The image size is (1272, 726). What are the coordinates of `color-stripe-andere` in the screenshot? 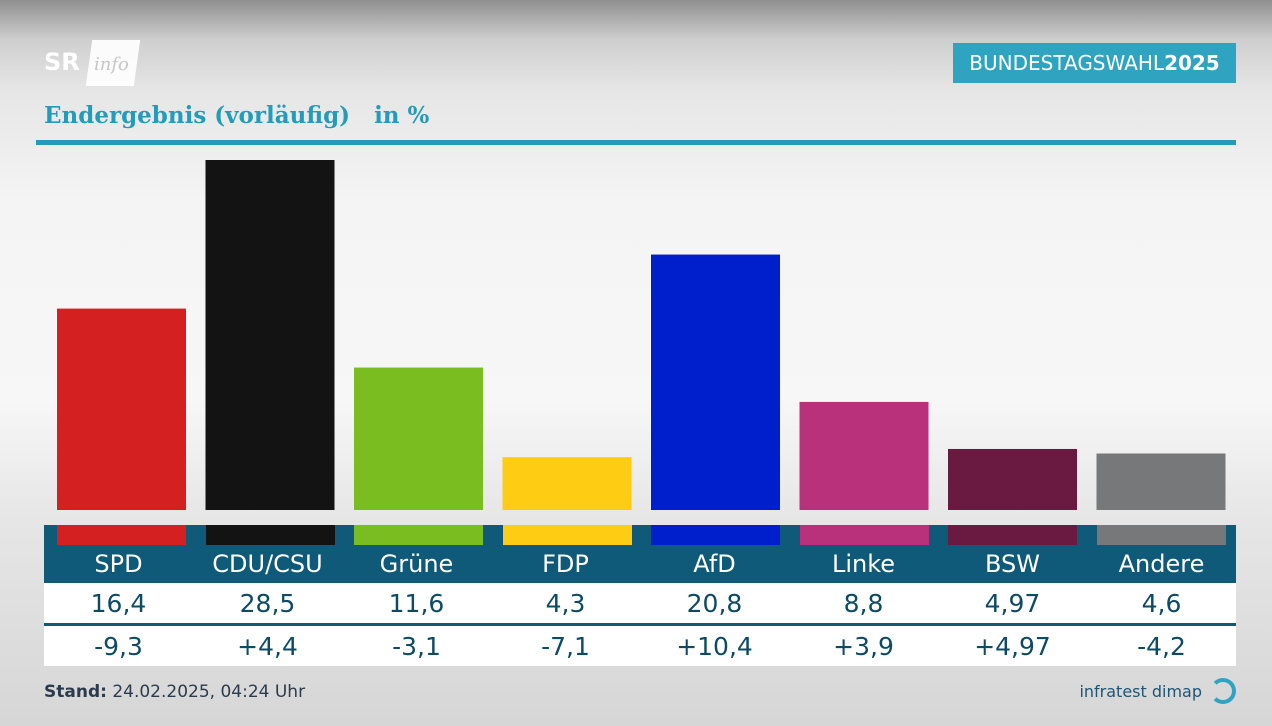 It's located at (1161, 535).